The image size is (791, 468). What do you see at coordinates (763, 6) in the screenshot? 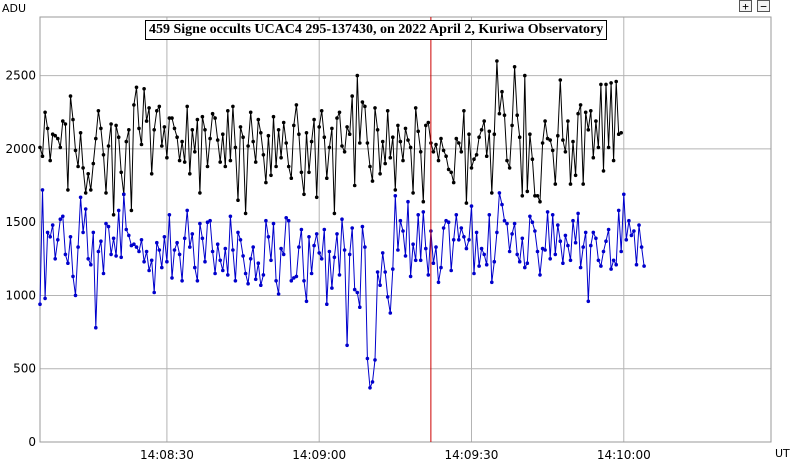
I see `zoom-out-button: −` at bounding box center [763, 6].